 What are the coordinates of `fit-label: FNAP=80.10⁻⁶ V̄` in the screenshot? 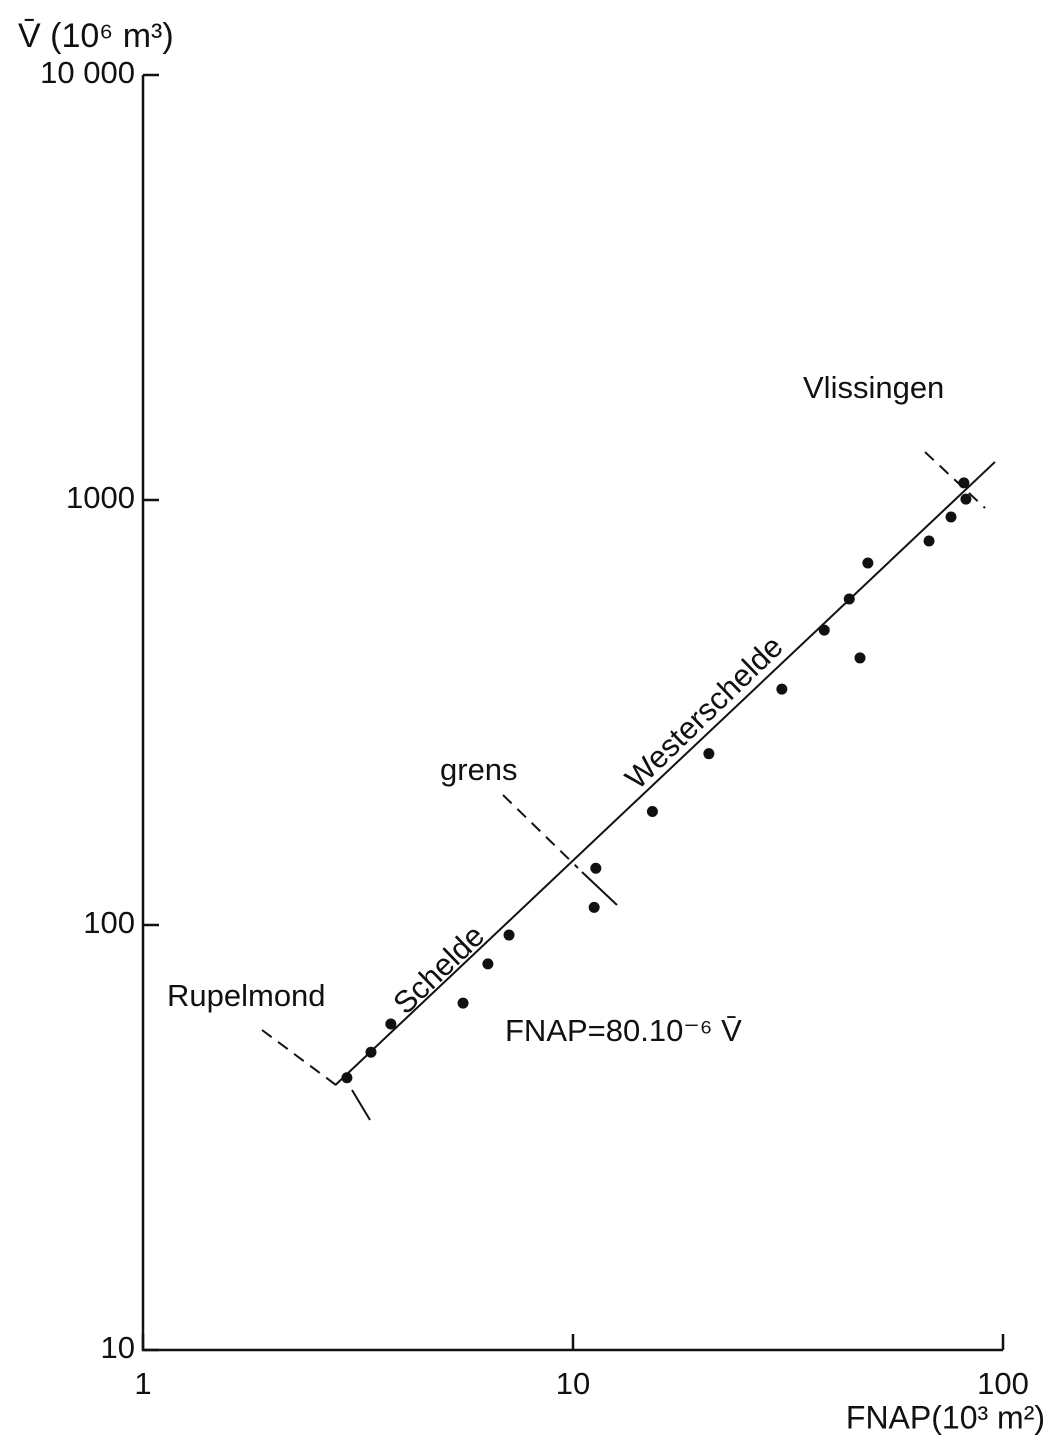 It's located at (623, 1030).